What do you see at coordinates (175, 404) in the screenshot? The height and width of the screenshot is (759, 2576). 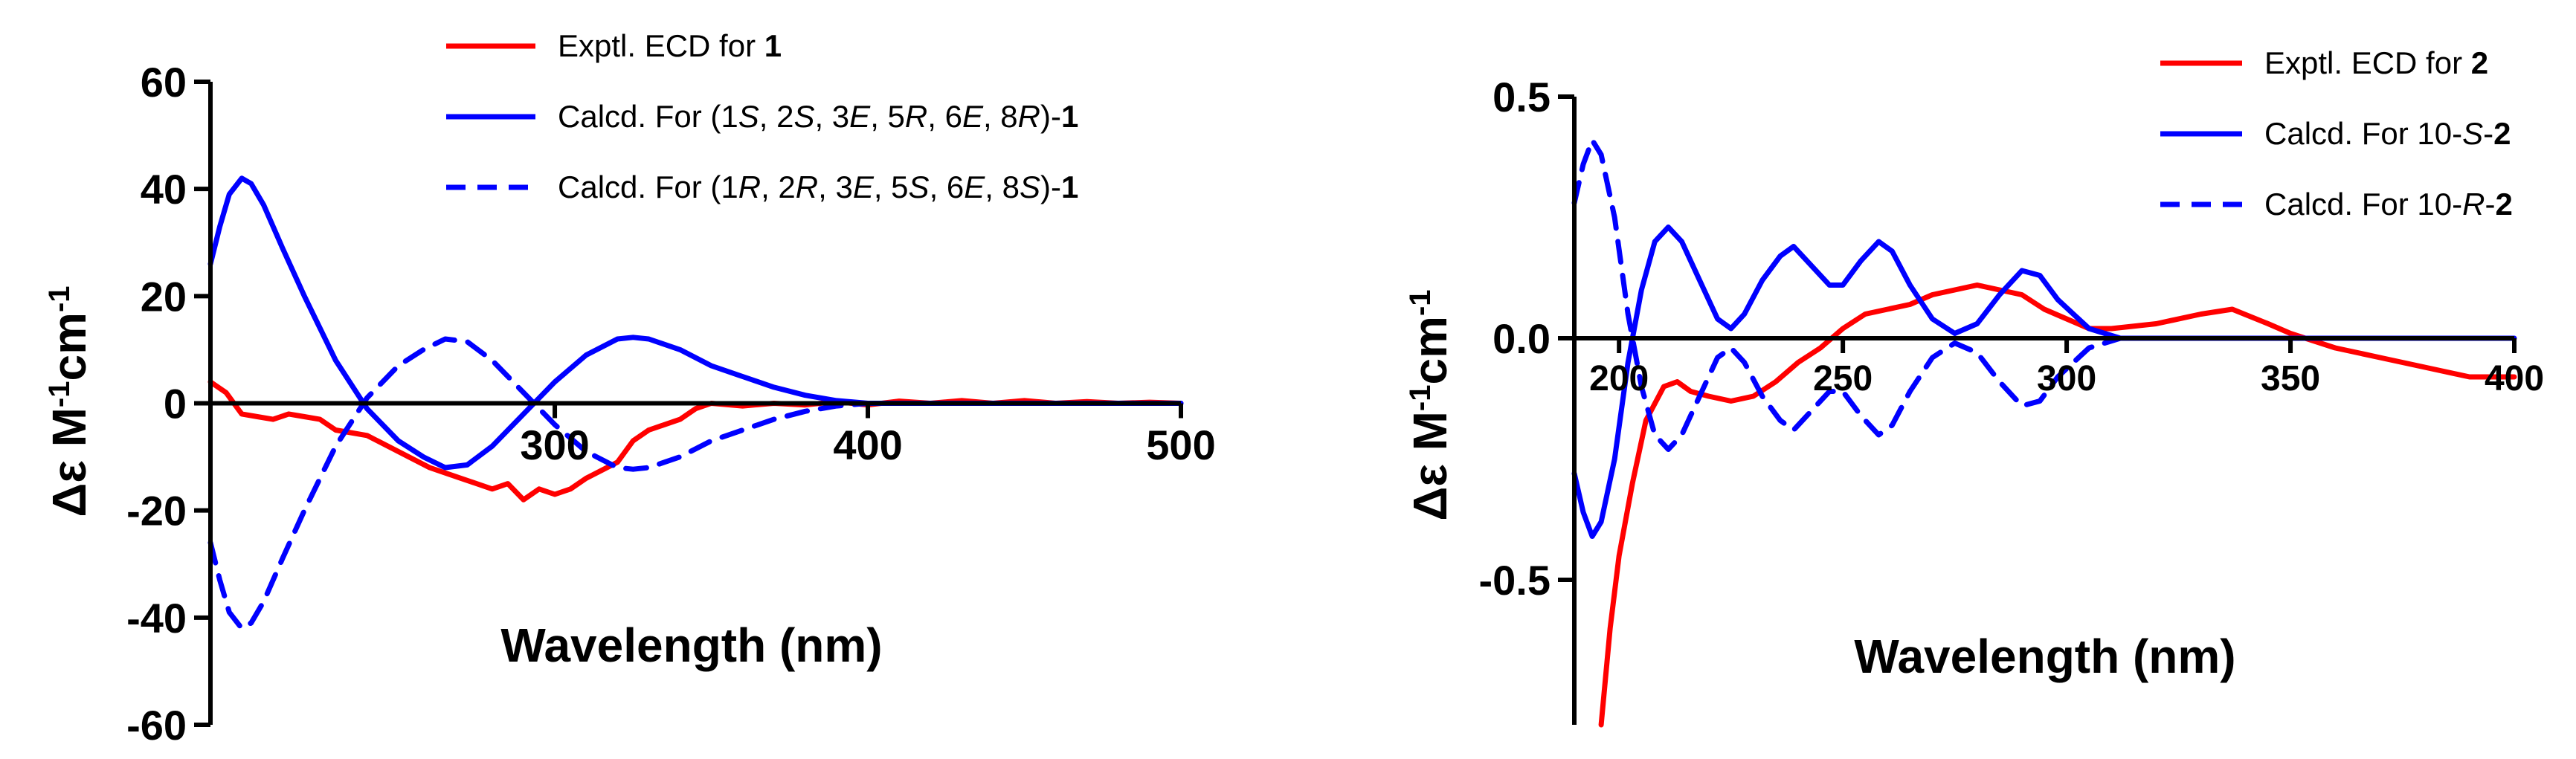 I see `y-tick-label: 0` at bounding box center [175, 404].